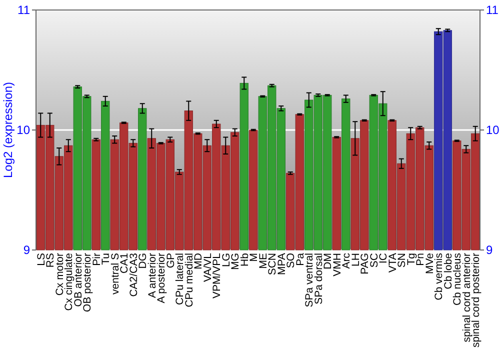 This screenshot has width=500, height=350. Describe the element at coordinates (8, 130) in the screenshot. I see `y-axis-title: Log2 (expression)` at that location.